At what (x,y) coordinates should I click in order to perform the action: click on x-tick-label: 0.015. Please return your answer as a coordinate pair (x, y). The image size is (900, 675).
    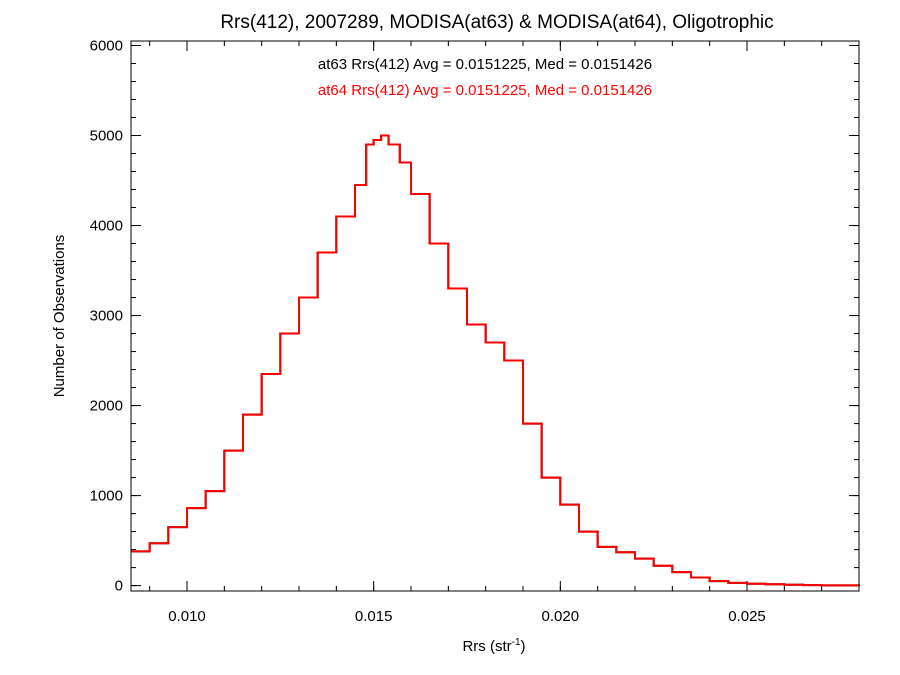
    Looking at the image, I should click on (374, 616).